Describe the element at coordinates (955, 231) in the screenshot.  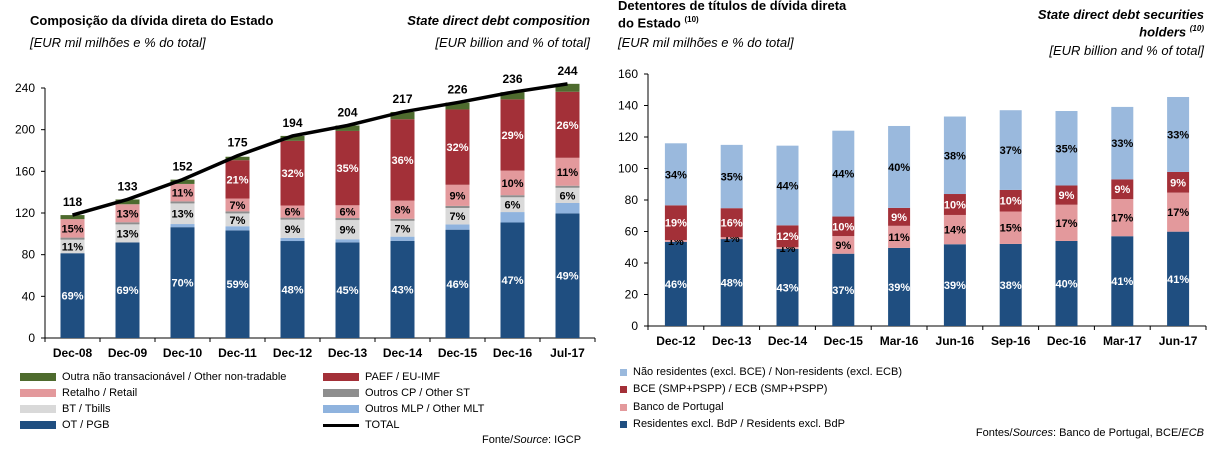
I see `data-label: 14%` at that location.